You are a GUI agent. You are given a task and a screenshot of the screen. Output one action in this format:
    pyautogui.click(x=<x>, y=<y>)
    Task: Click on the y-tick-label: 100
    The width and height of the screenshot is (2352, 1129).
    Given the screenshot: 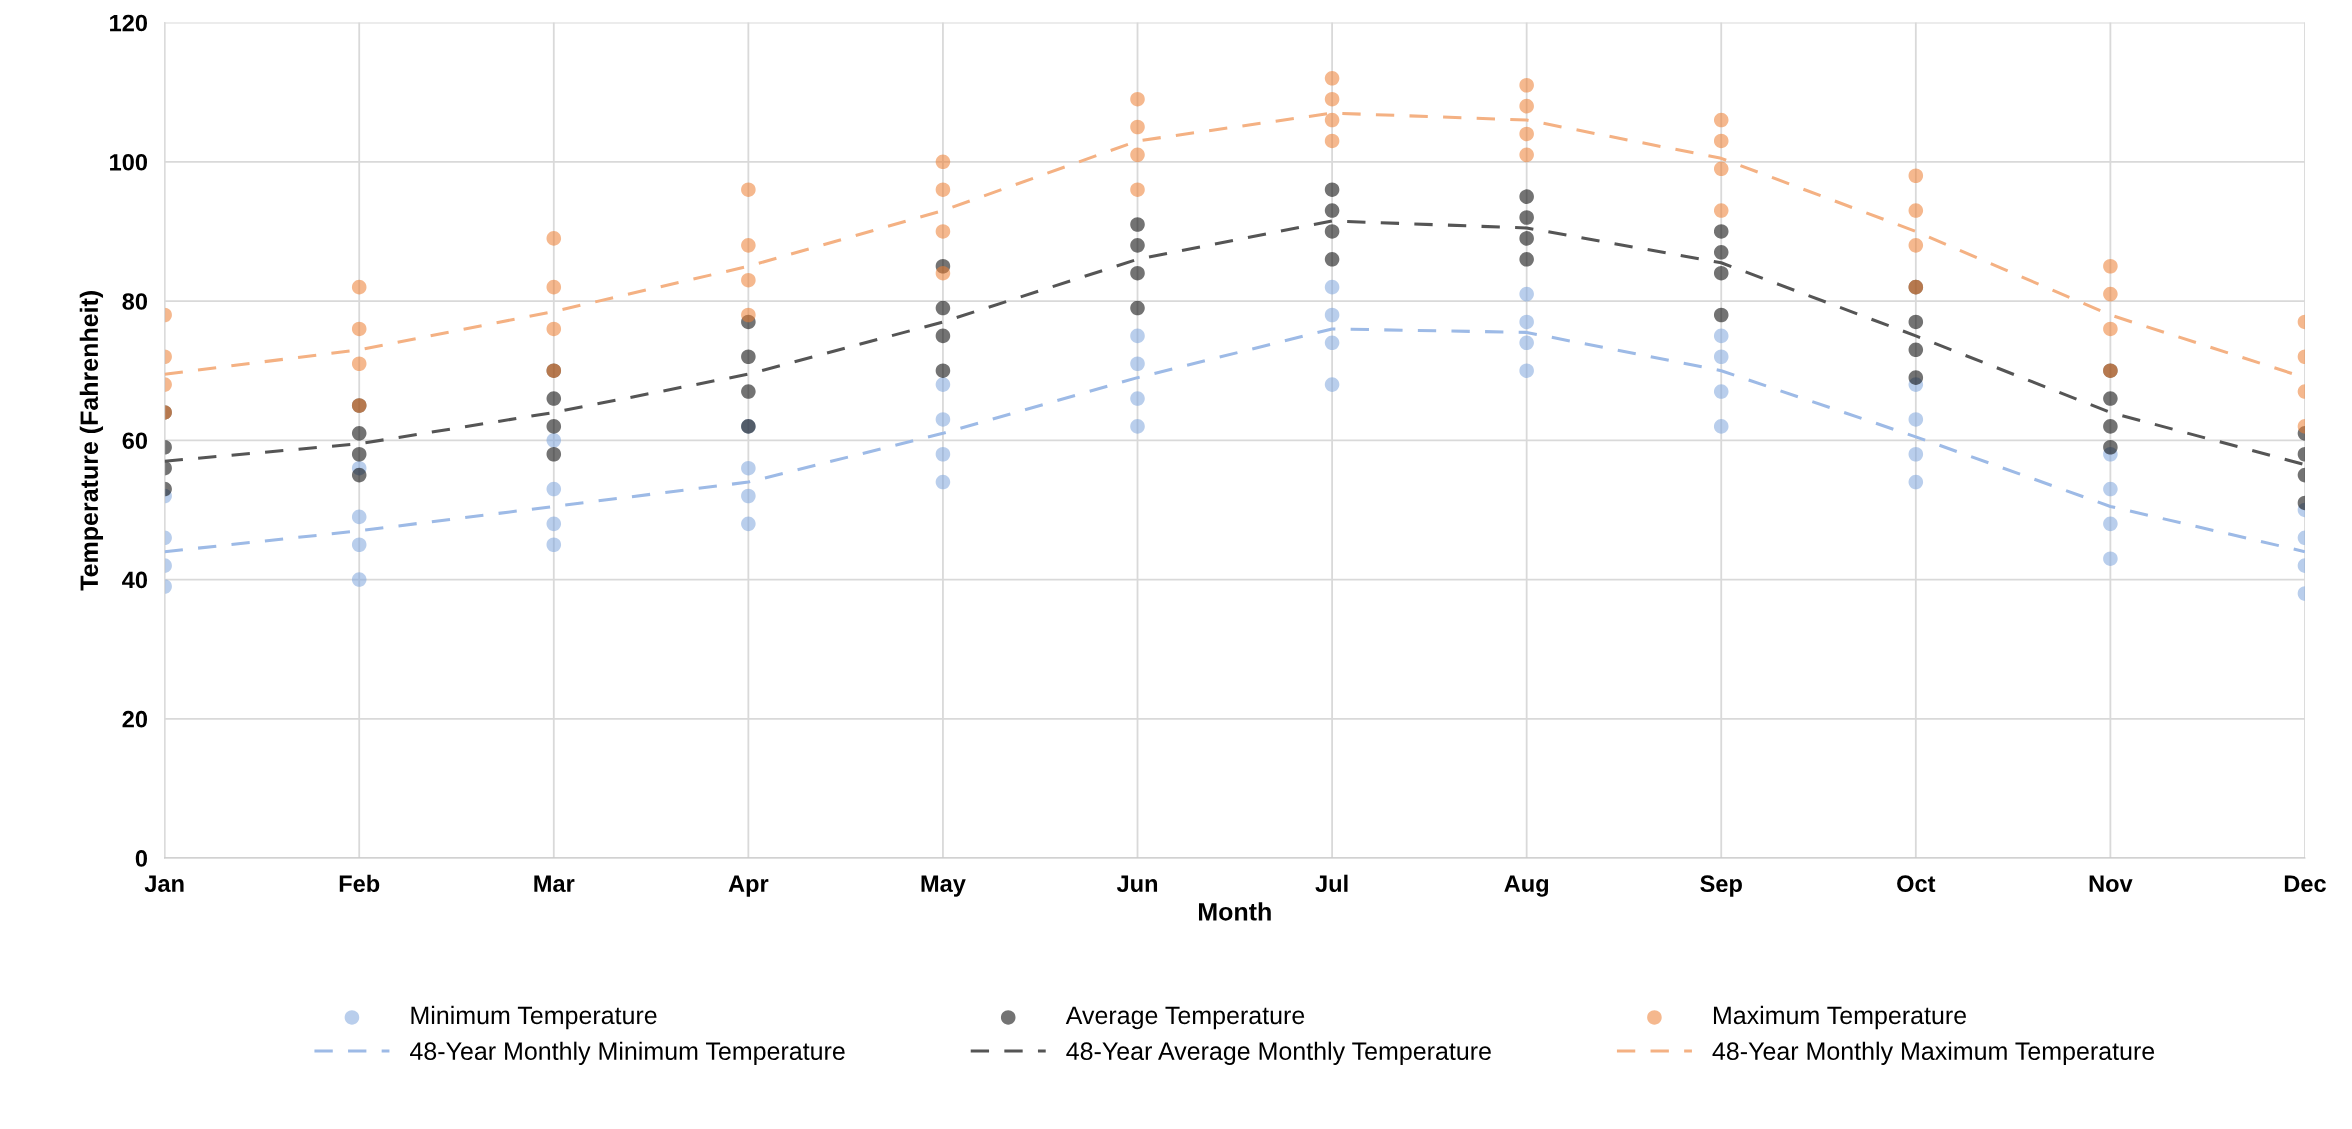 What is the action you would take?
    pyautogui.click(x=129, y=162)
    